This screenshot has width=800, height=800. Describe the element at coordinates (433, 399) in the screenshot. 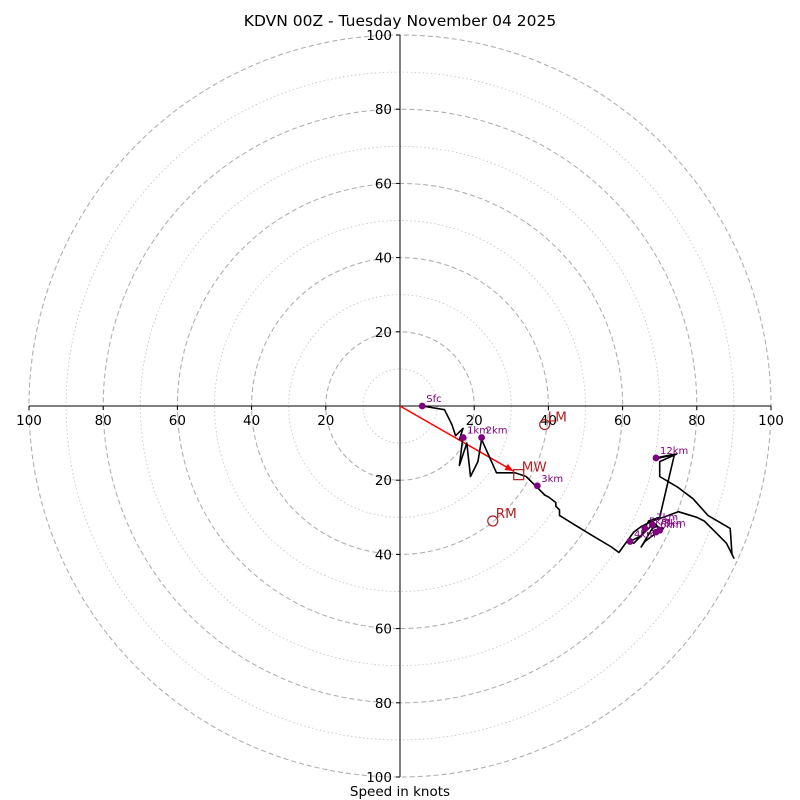

I see `height-marker-label: Sfc` at that location.